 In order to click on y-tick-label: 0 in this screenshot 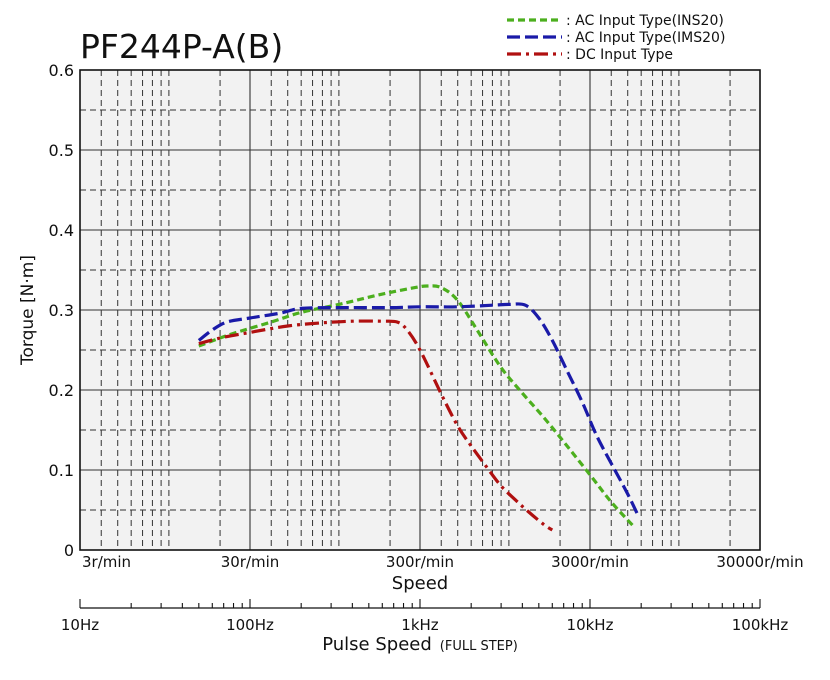, I will do `click(69, 550)`.